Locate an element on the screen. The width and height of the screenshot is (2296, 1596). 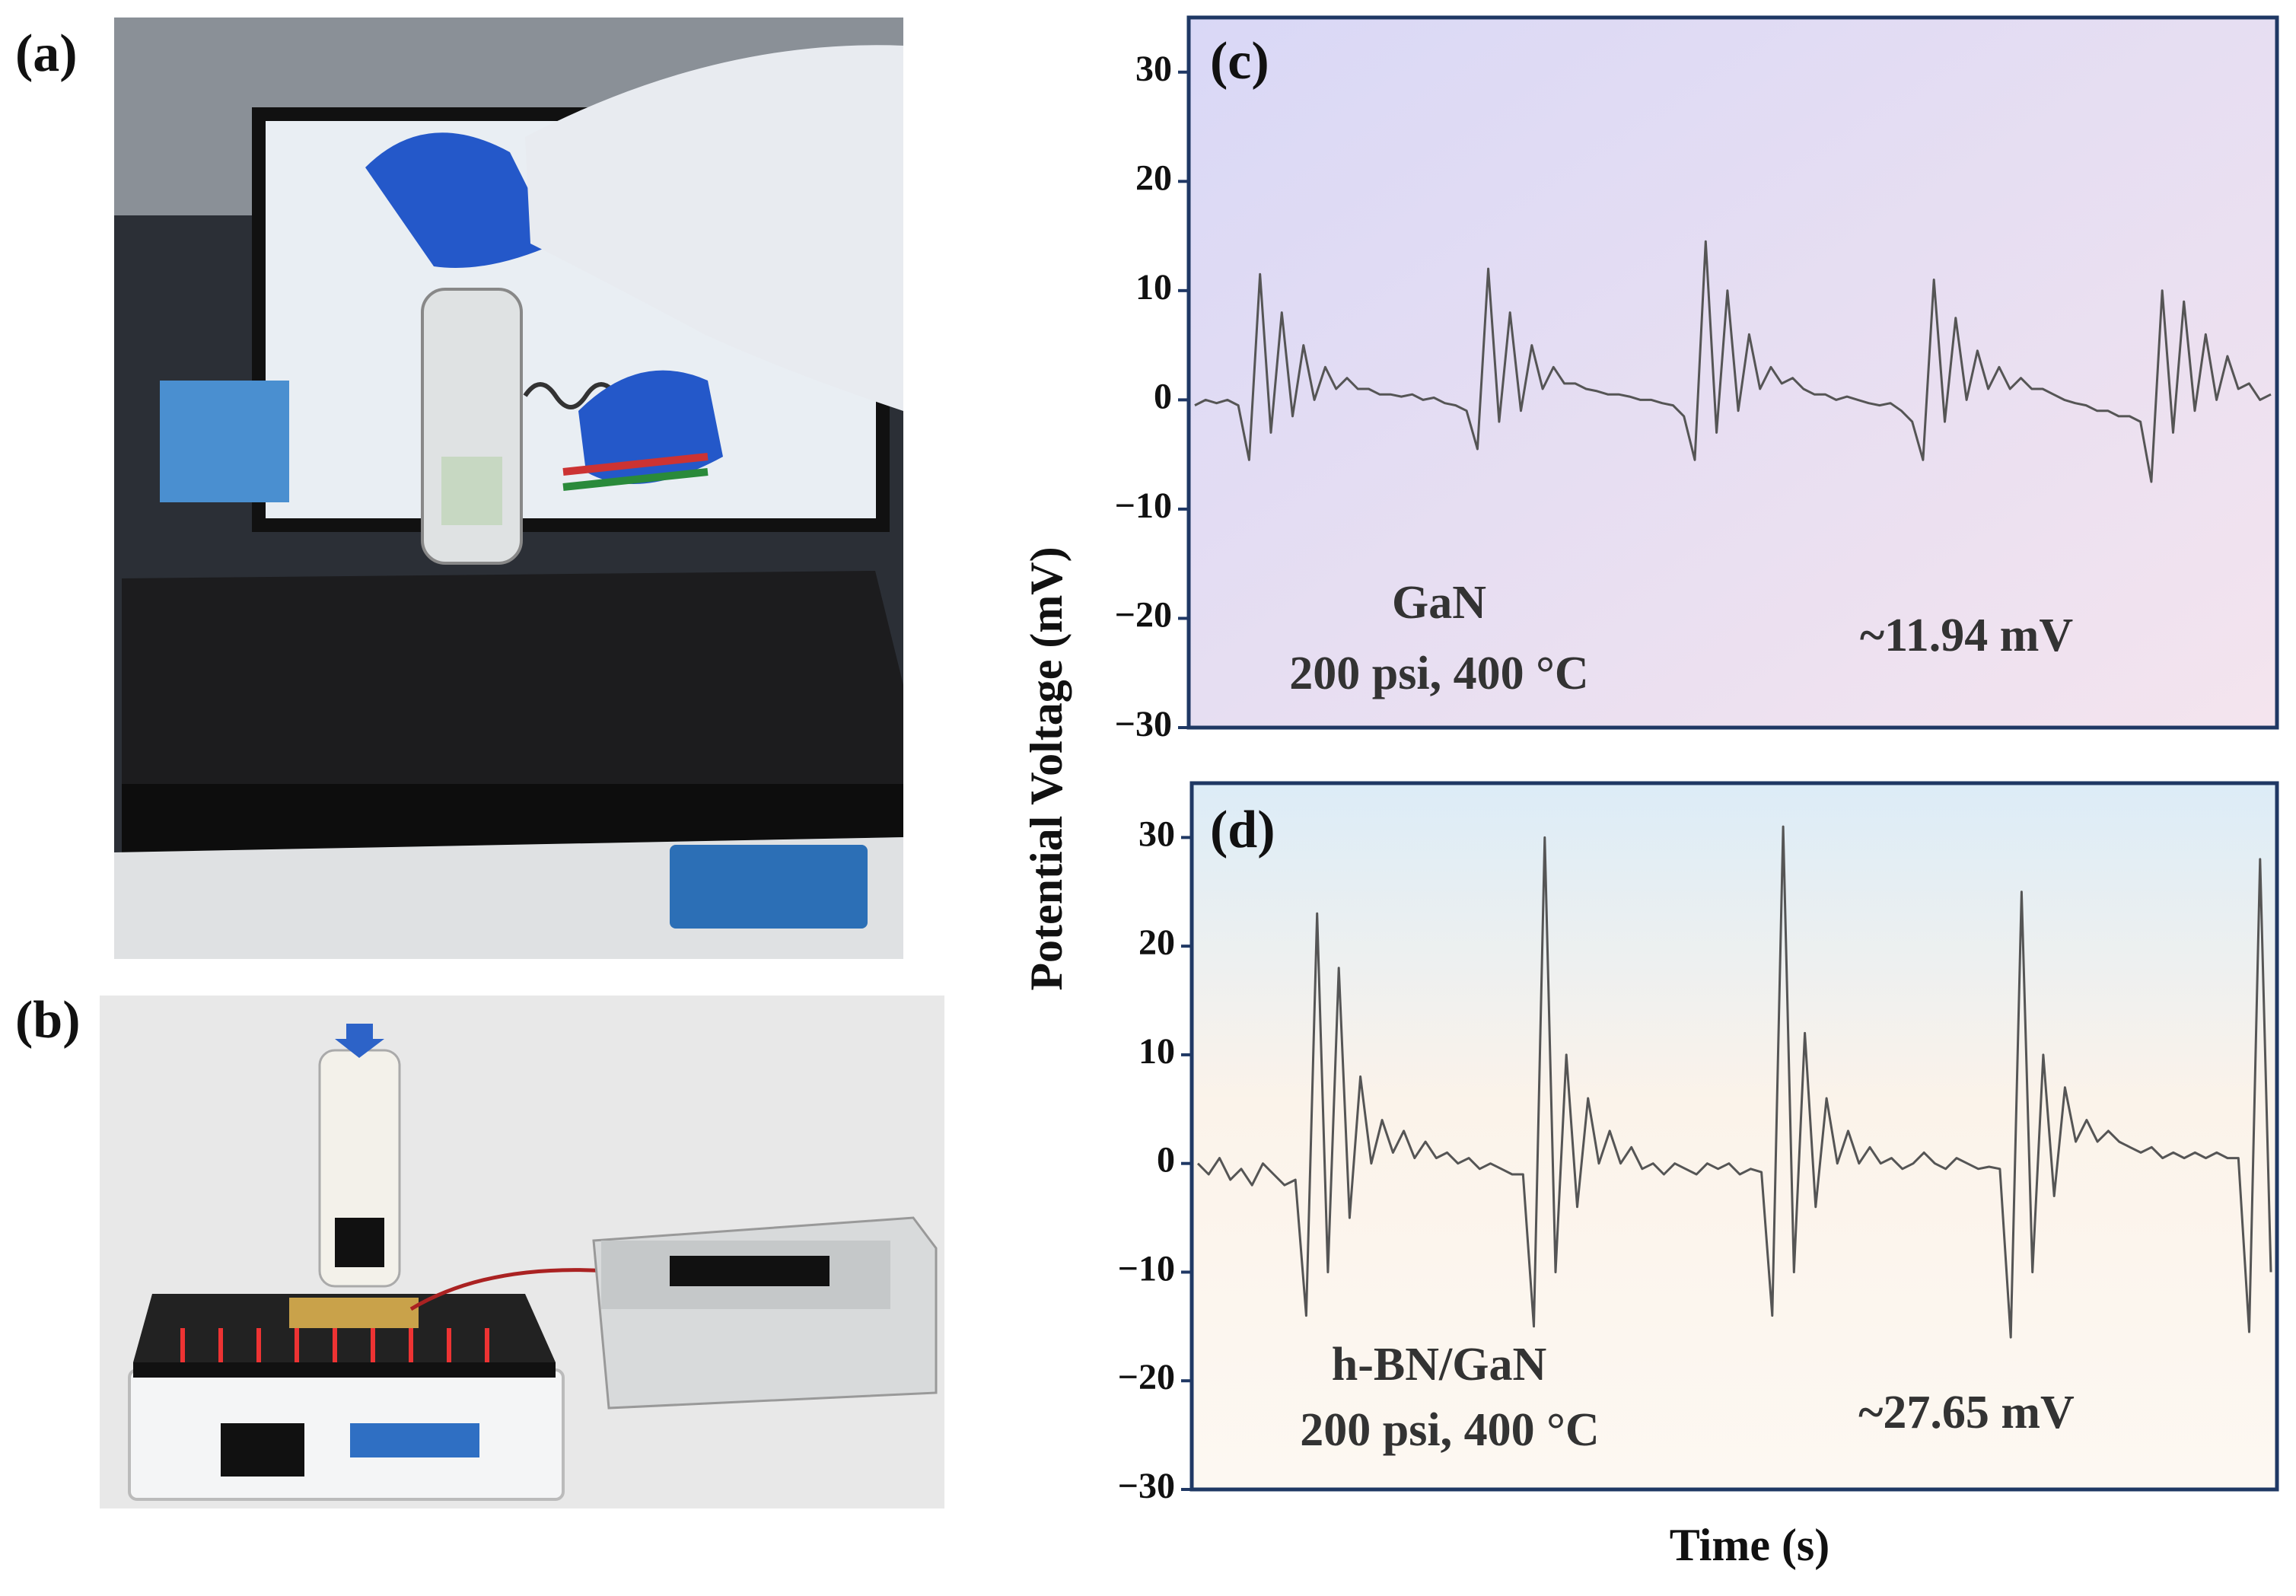
panel-label: (c) is located at coordinates (1239, 61).